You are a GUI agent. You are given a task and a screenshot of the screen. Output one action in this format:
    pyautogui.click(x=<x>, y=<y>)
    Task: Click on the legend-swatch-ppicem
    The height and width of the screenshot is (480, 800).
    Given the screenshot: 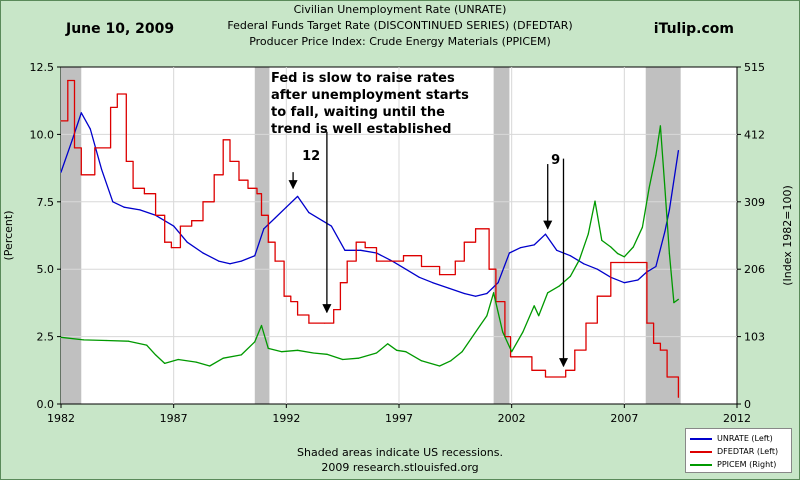 What is the action you would take?
    pyautogui.click(x=701, y=464)
    